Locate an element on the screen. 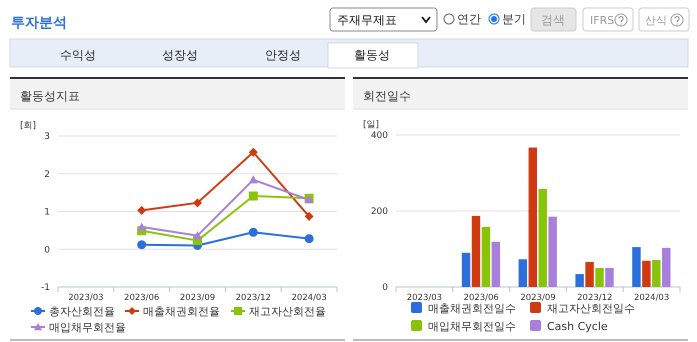 The image size is (697, 342). legend-label: 매입채무회전일수 is located at coordinates (472, 326).